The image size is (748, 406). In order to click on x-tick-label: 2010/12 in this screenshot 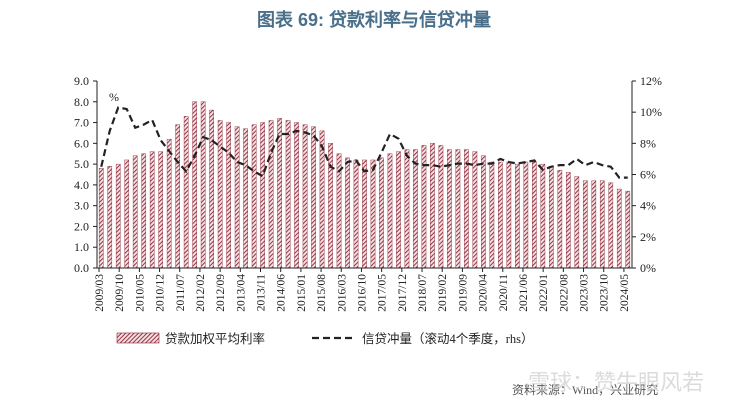, I will do `click(161, 293)`.